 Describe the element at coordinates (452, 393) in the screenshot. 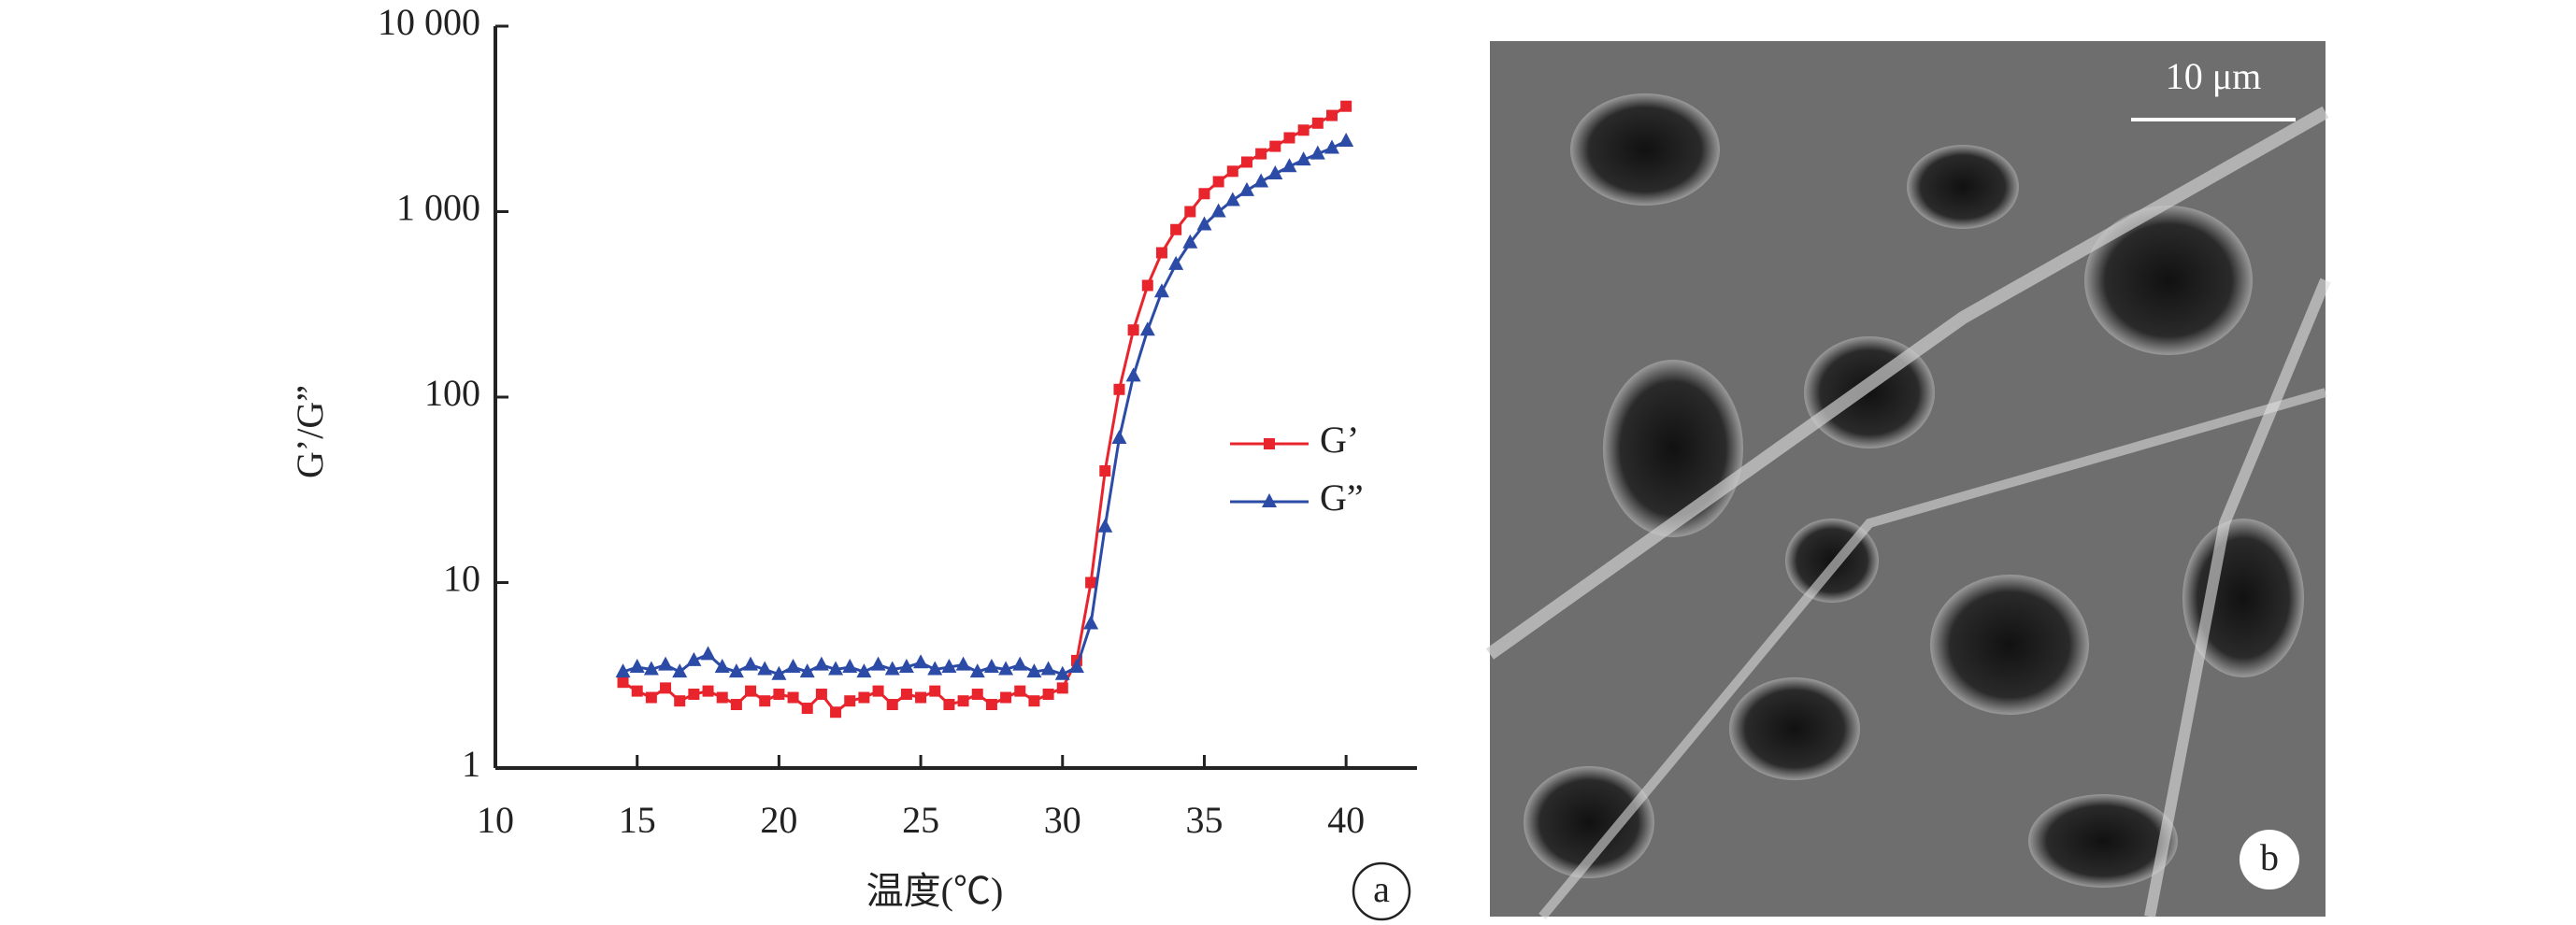

I see `y-tick-label: 100` at that location.